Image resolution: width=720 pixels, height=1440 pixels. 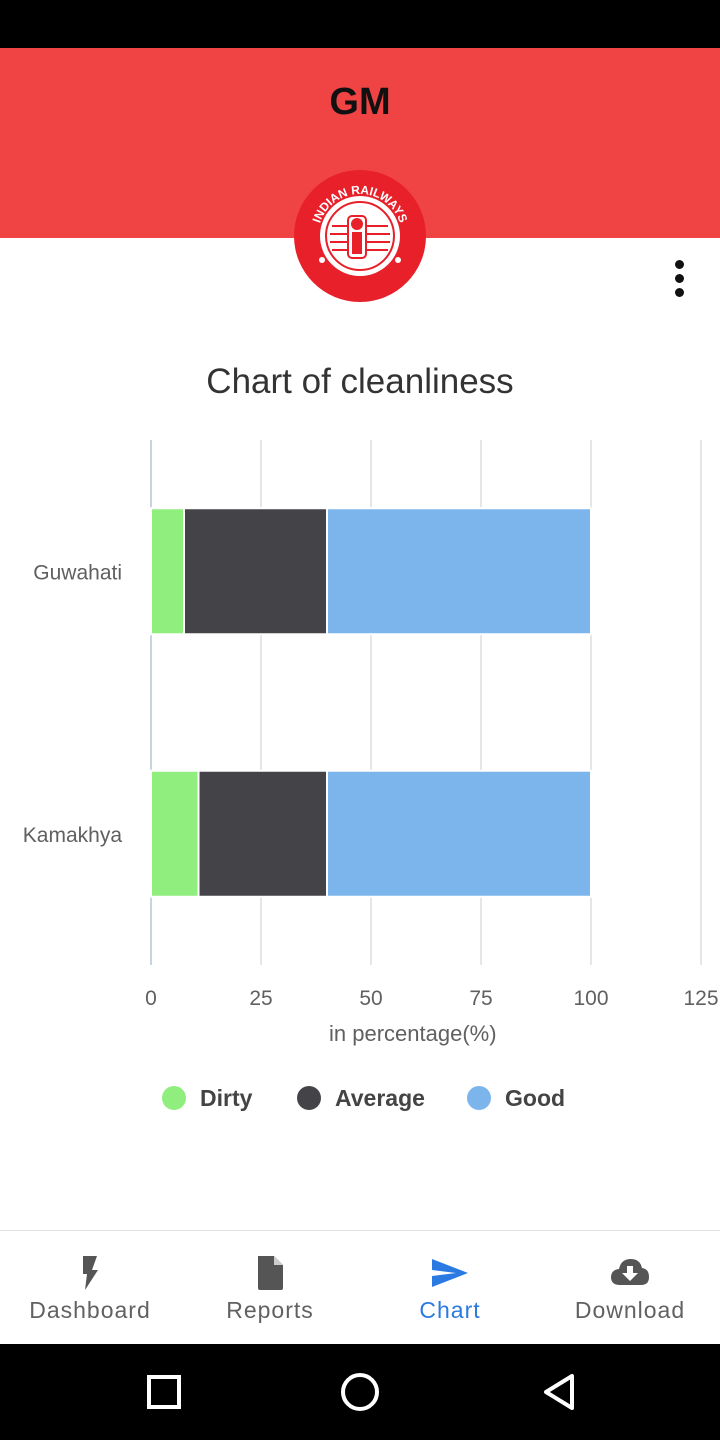 What do you see at coordinates (370, 998) in the screenshot?
I see `x-tick-label: 50` at bounding box center [370, 998].